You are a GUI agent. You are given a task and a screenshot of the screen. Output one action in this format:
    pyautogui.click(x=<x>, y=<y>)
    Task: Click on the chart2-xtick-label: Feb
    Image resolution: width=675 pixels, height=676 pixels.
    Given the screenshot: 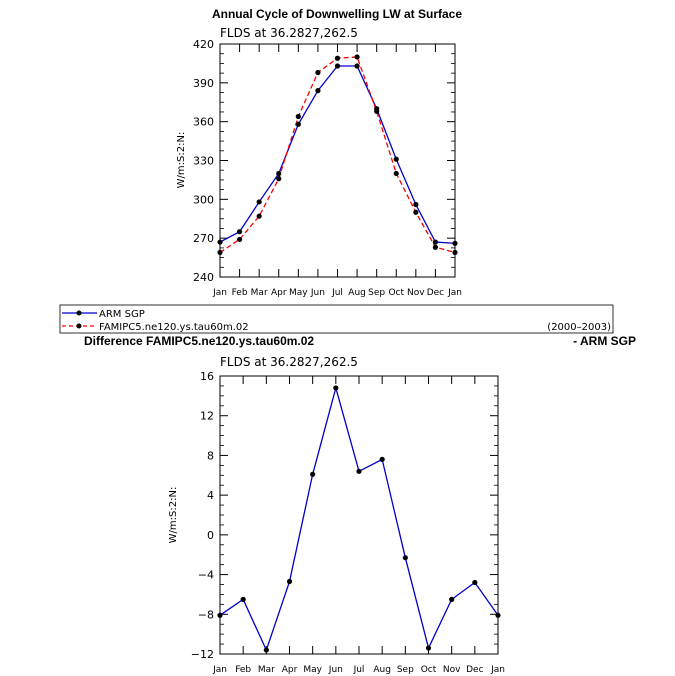 What is the action you would take?
    pyautogui.click(x=243, y=670)
    